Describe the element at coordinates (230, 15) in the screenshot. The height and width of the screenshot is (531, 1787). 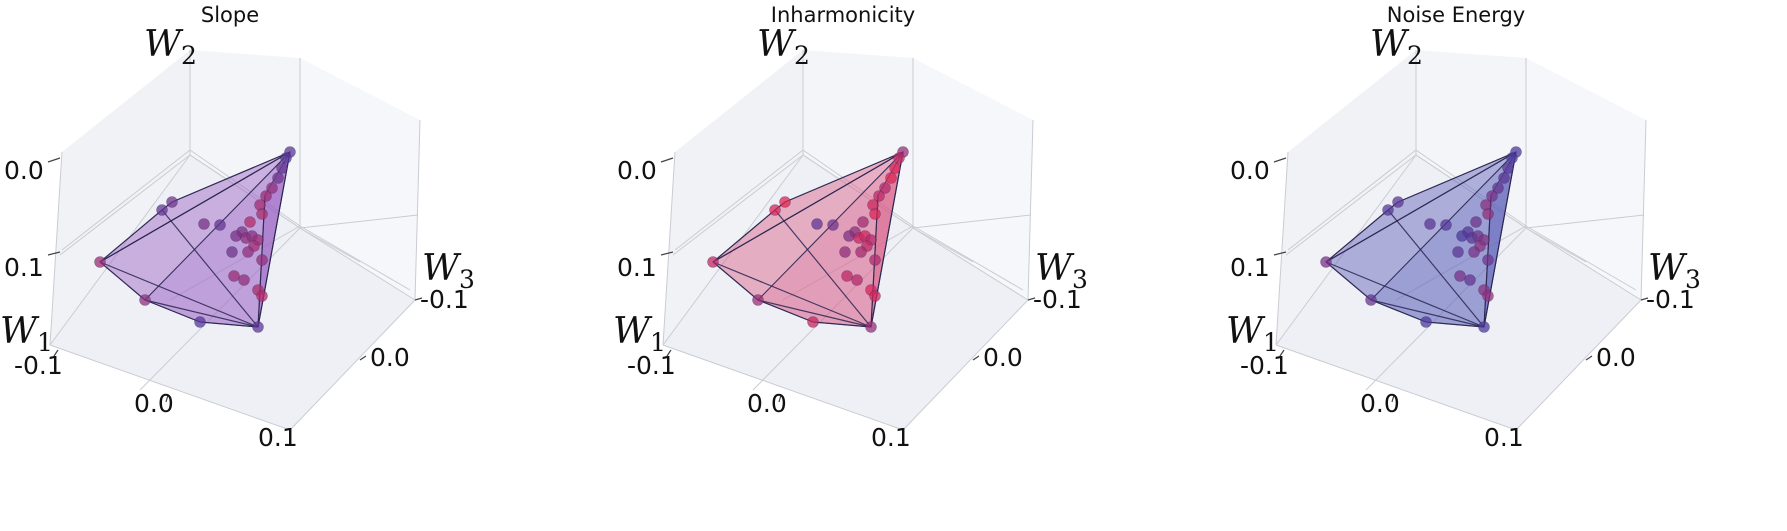
I see `chart-title: Slope` at that location.